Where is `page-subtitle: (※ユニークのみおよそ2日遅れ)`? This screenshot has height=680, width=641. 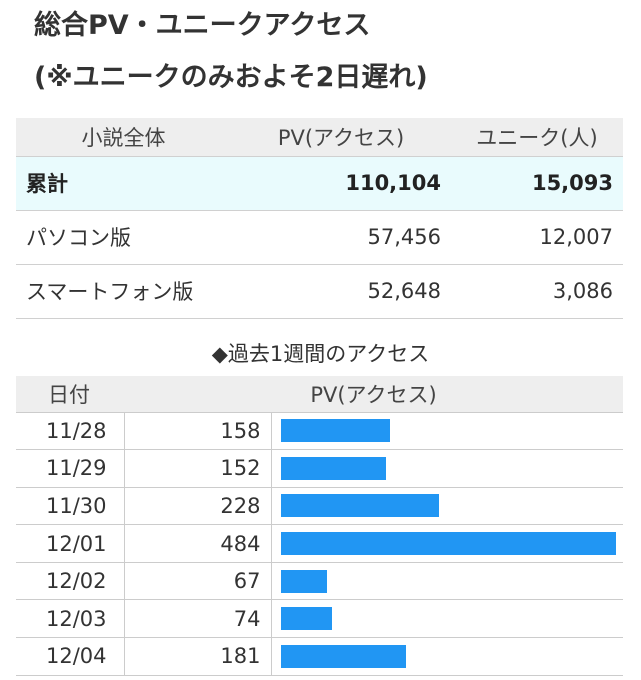 page-subtitle: (※ユニークのみおよそ2日遅れ) is located at coordinates (231, 77).